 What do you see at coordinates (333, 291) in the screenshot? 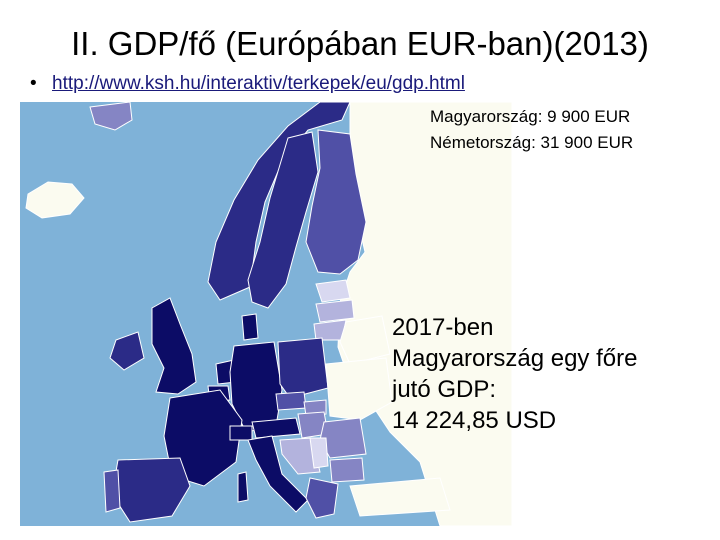
I see `estonia` at bounding box center [333, 291].